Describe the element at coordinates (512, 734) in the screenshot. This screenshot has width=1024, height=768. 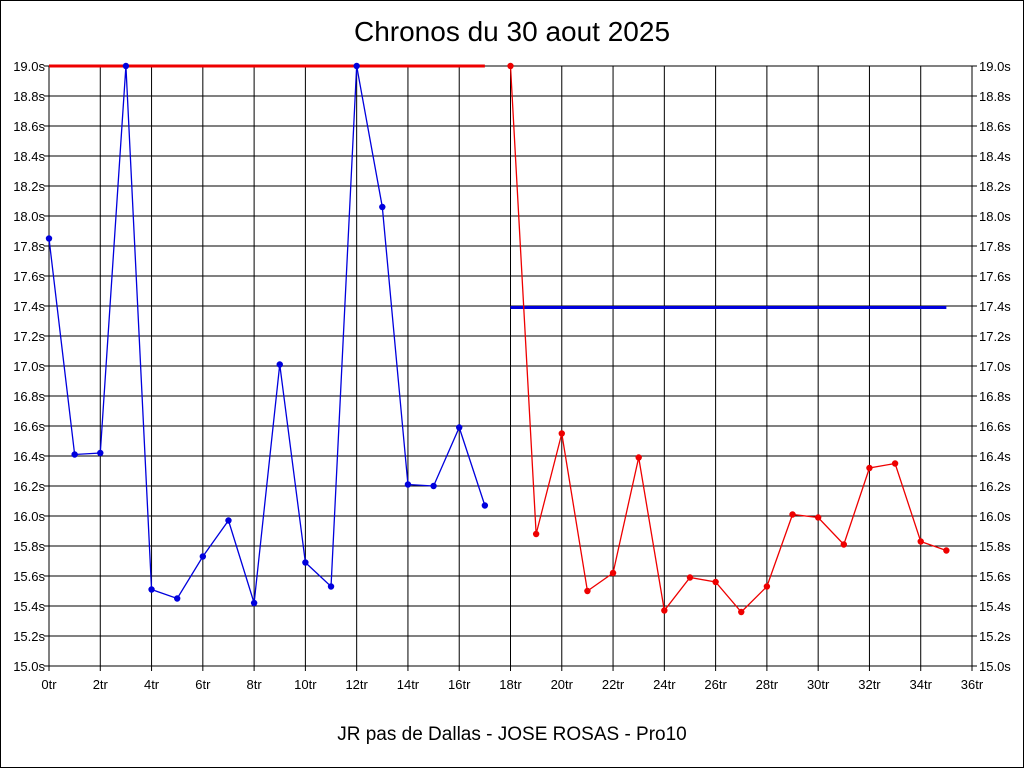
I see `chart-subtitle: JR pas de Dallas - JOSE ROSAS - Pro10` at that location.